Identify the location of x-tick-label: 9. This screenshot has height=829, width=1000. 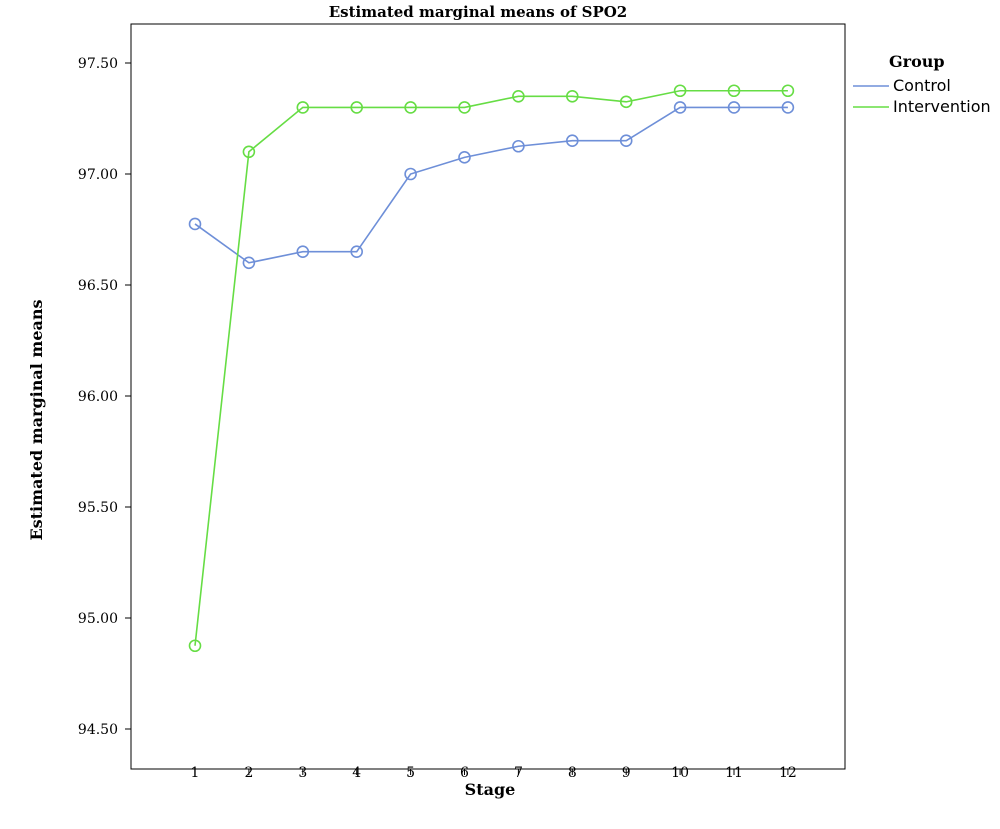
(626, 773).